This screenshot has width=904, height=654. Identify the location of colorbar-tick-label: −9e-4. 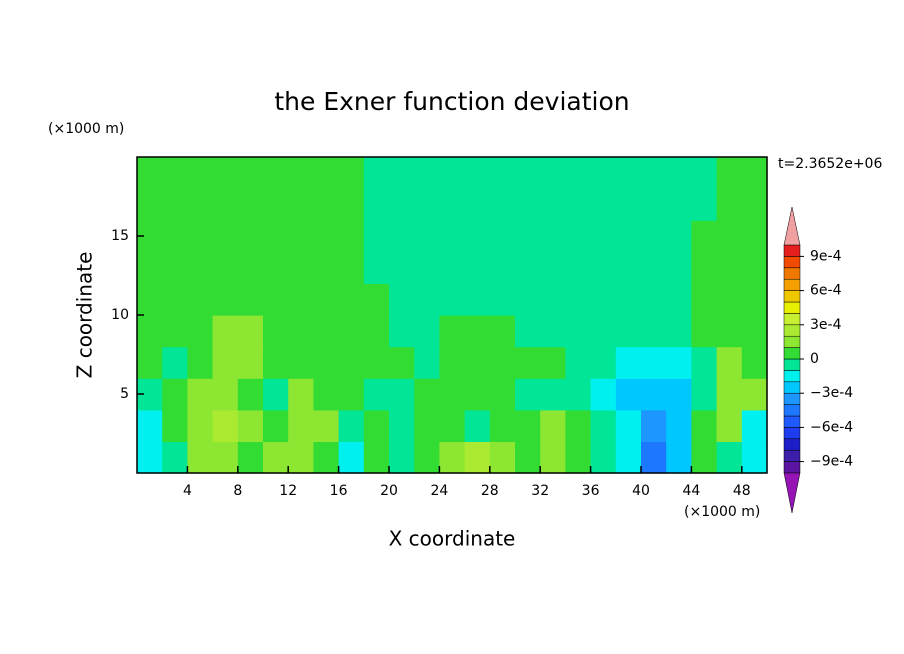
(831, 462).